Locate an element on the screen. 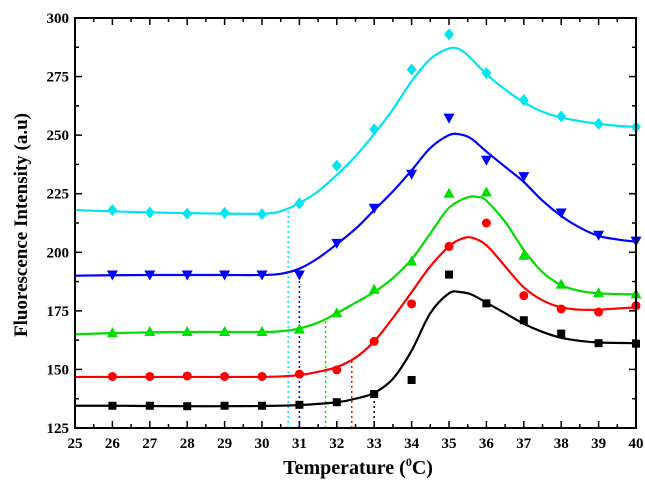 This screenshot has width=645, height=484. x-tick-label: 27 is located at coordinates (150, 444).